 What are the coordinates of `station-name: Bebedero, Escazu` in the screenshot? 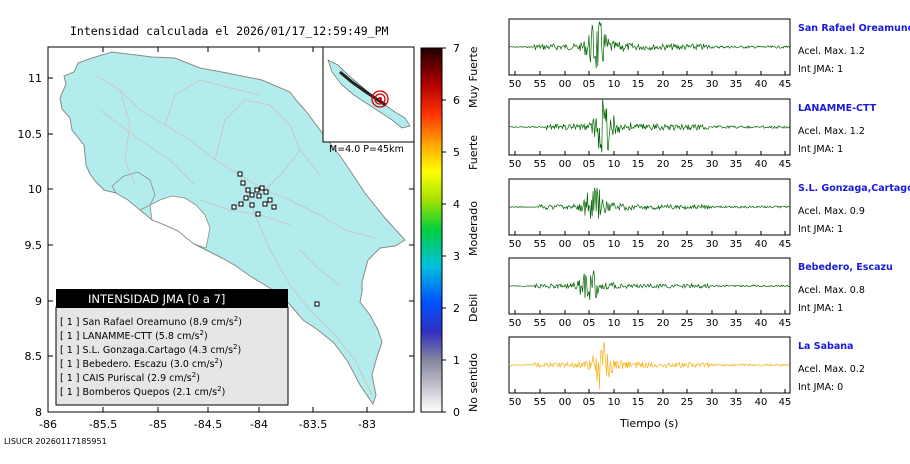 It's located at (845, 267).